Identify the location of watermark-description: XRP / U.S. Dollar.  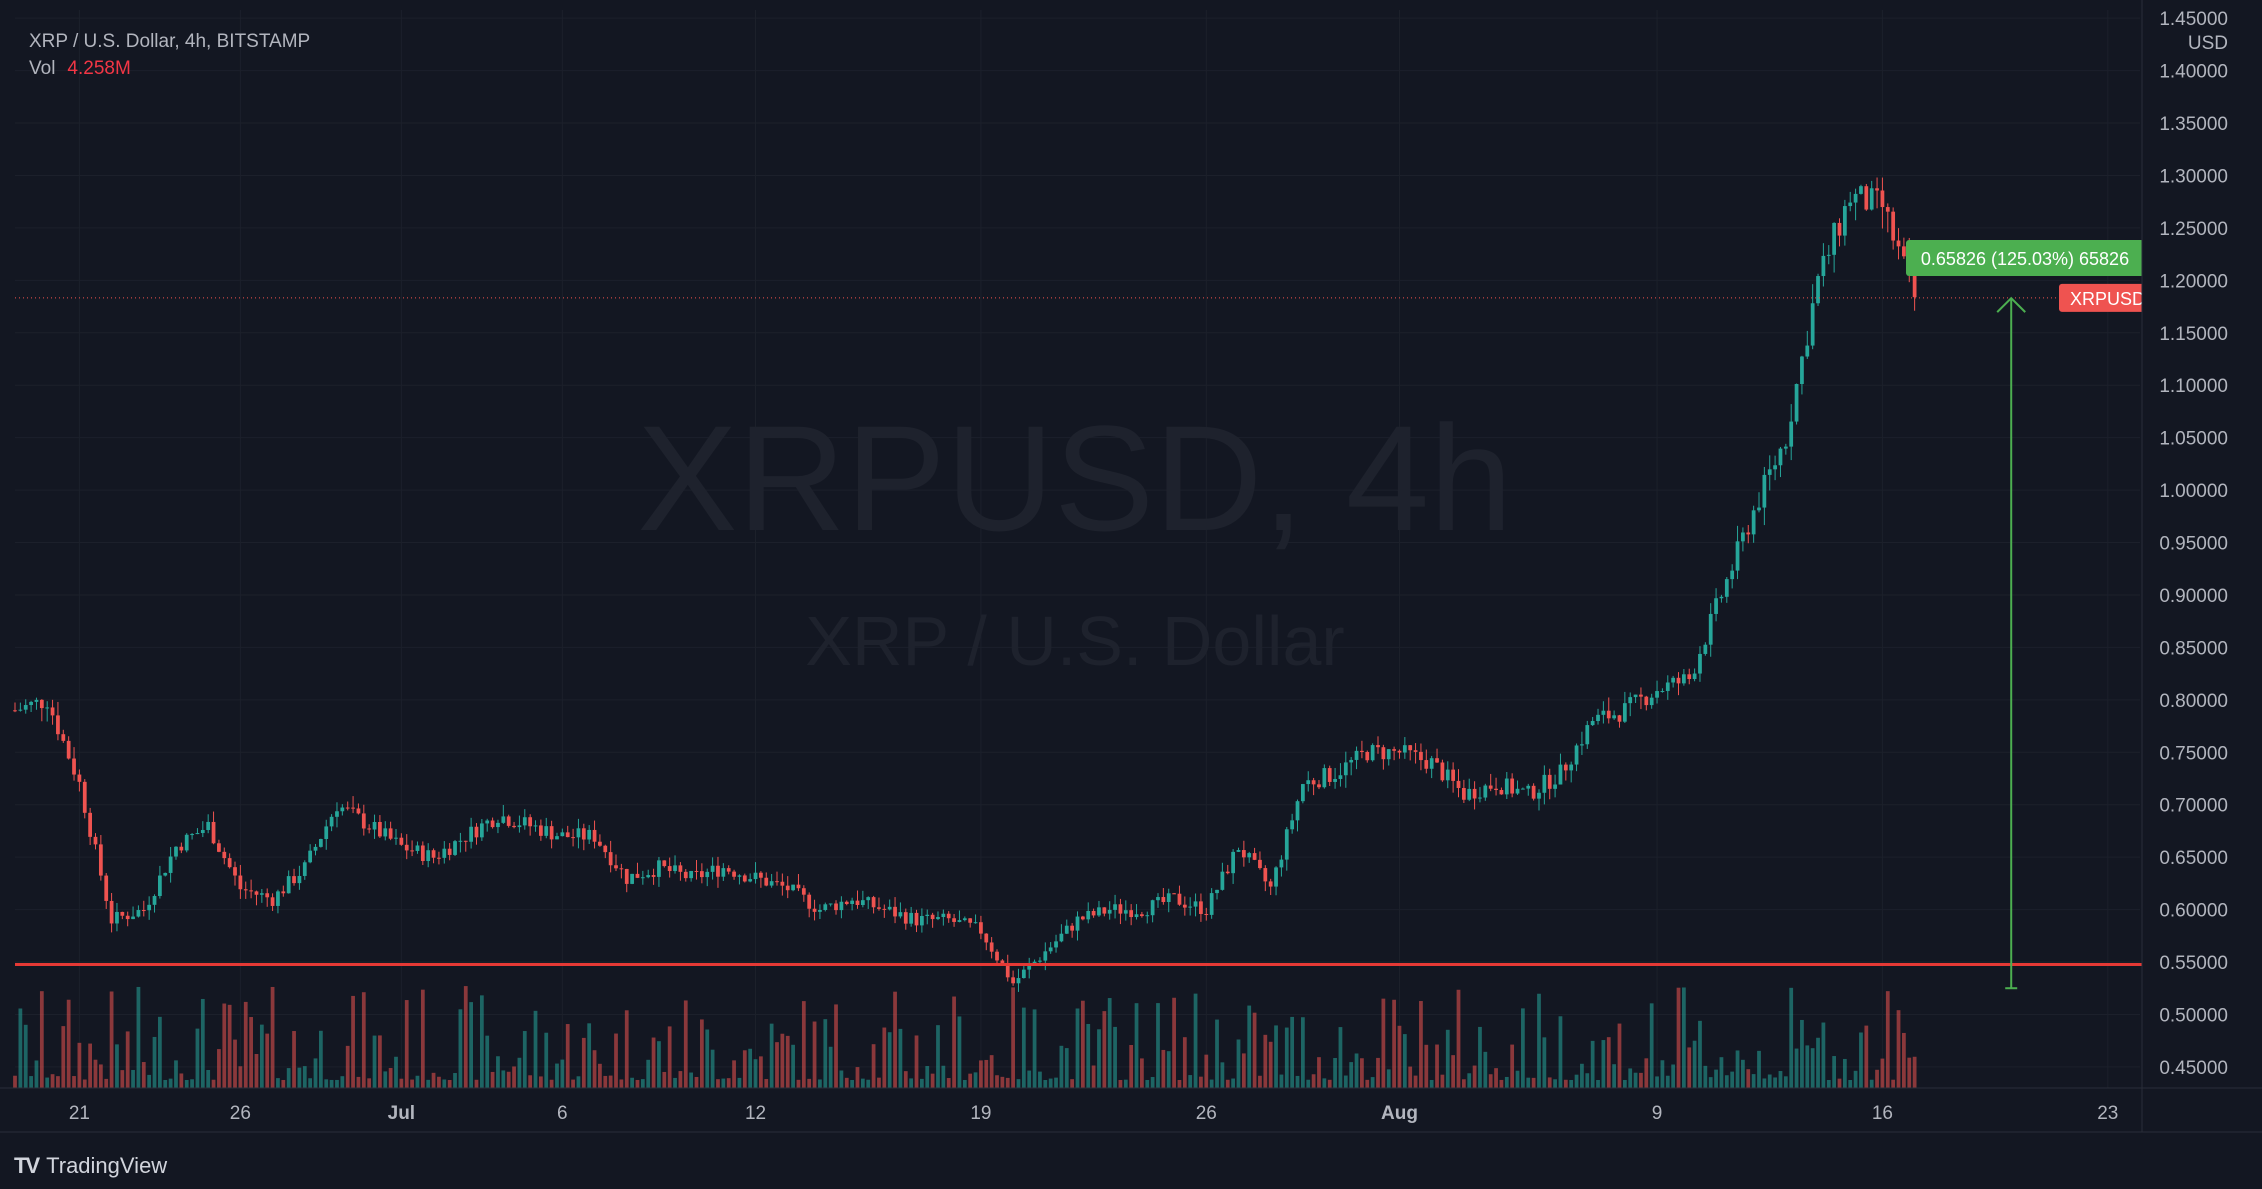
(1074, 641).